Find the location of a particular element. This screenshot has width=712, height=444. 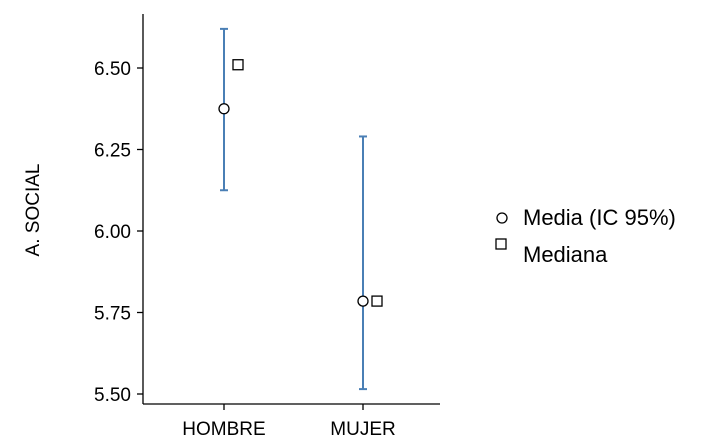

legend: Media (IC 95%) Mediana is located at coordinates (585, 236).